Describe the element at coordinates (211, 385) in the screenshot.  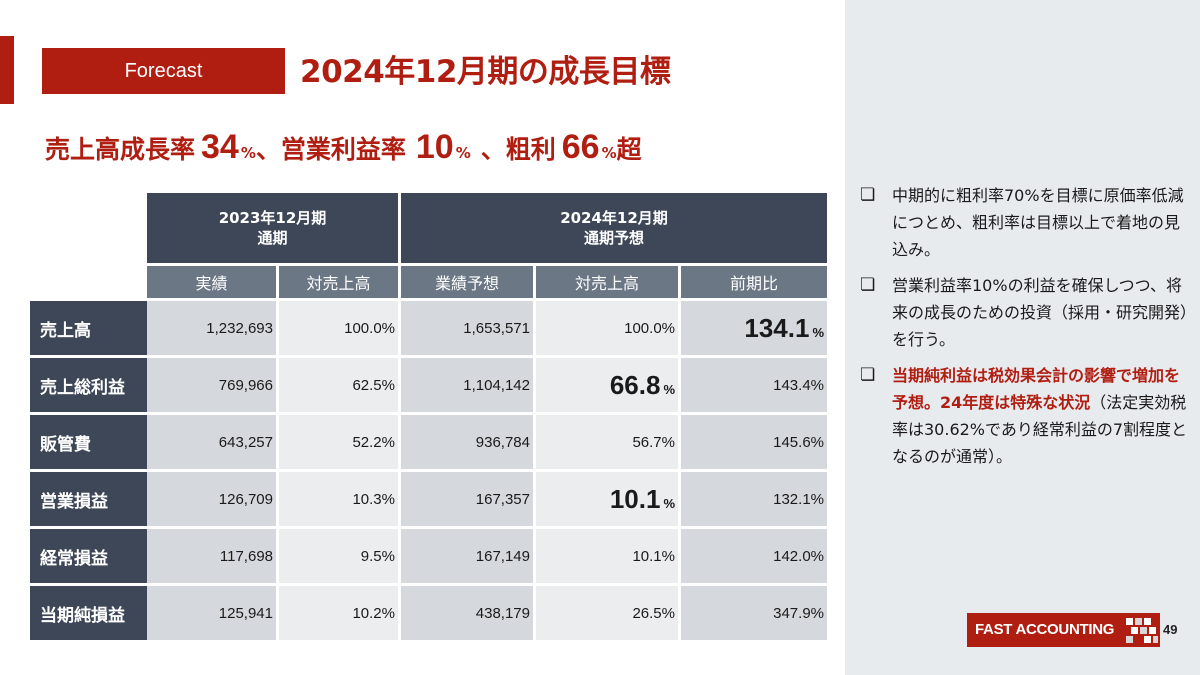
I see `cell-actual: 769,966` at that location.